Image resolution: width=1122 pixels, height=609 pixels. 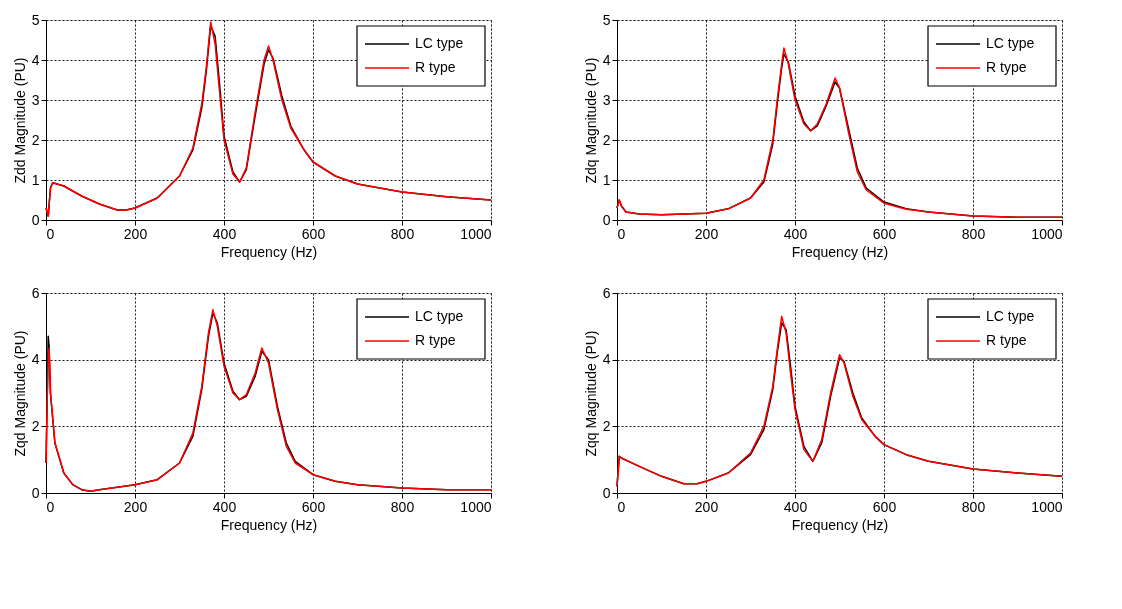 What do you see at coordinates (19, 393) in the screenshot?
I see `y-axis-title: Zqd Magnitude (PU)` at bounding box center [19, 393].